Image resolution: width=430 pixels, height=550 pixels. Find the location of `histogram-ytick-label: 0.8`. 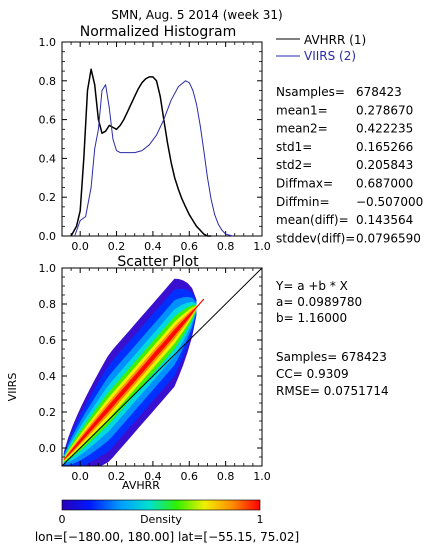

histogram-ytick-label: 0.8 is located at coordinates (48, 81).